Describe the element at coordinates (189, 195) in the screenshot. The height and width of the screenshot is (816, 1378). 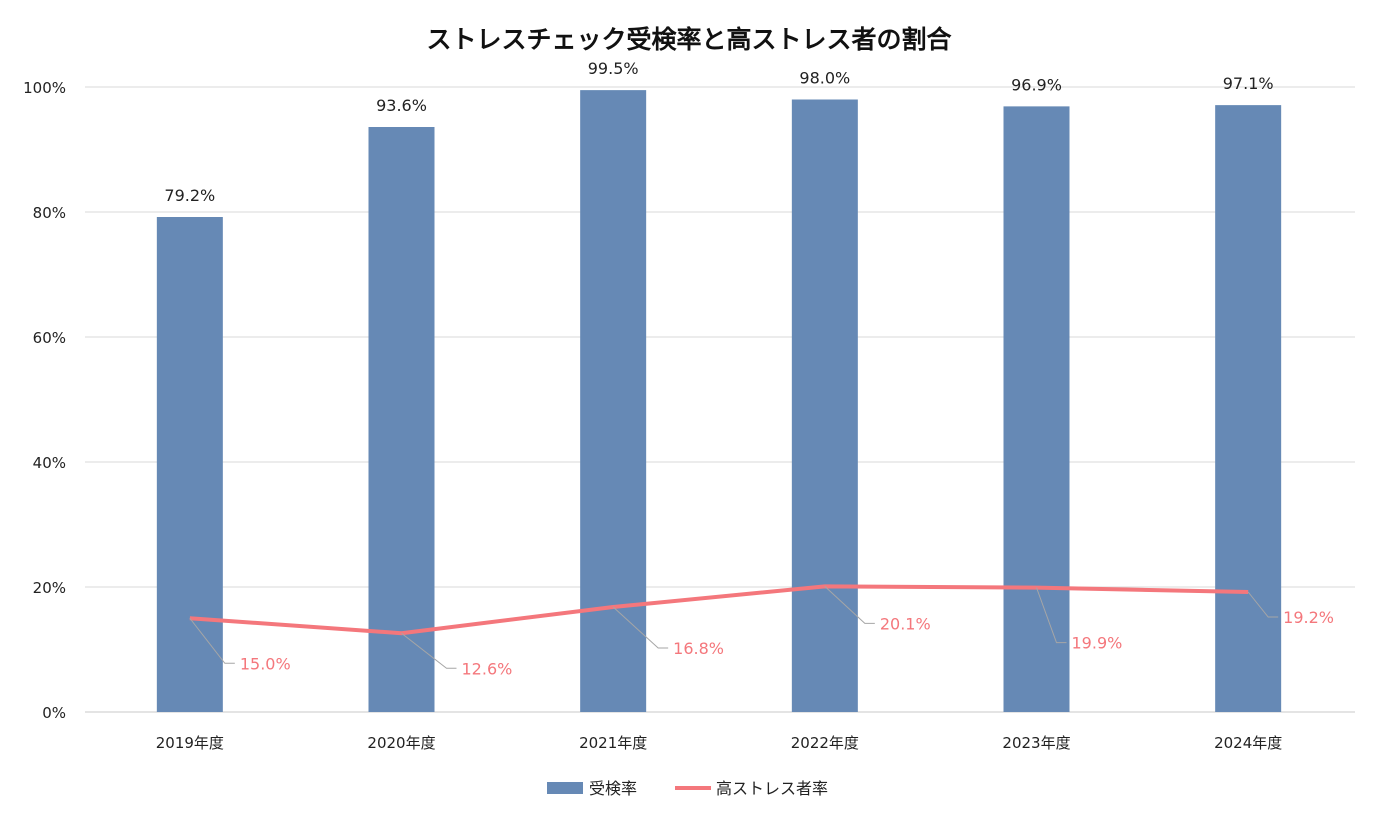
I see `bar-data-label: 79.2%` at that location.